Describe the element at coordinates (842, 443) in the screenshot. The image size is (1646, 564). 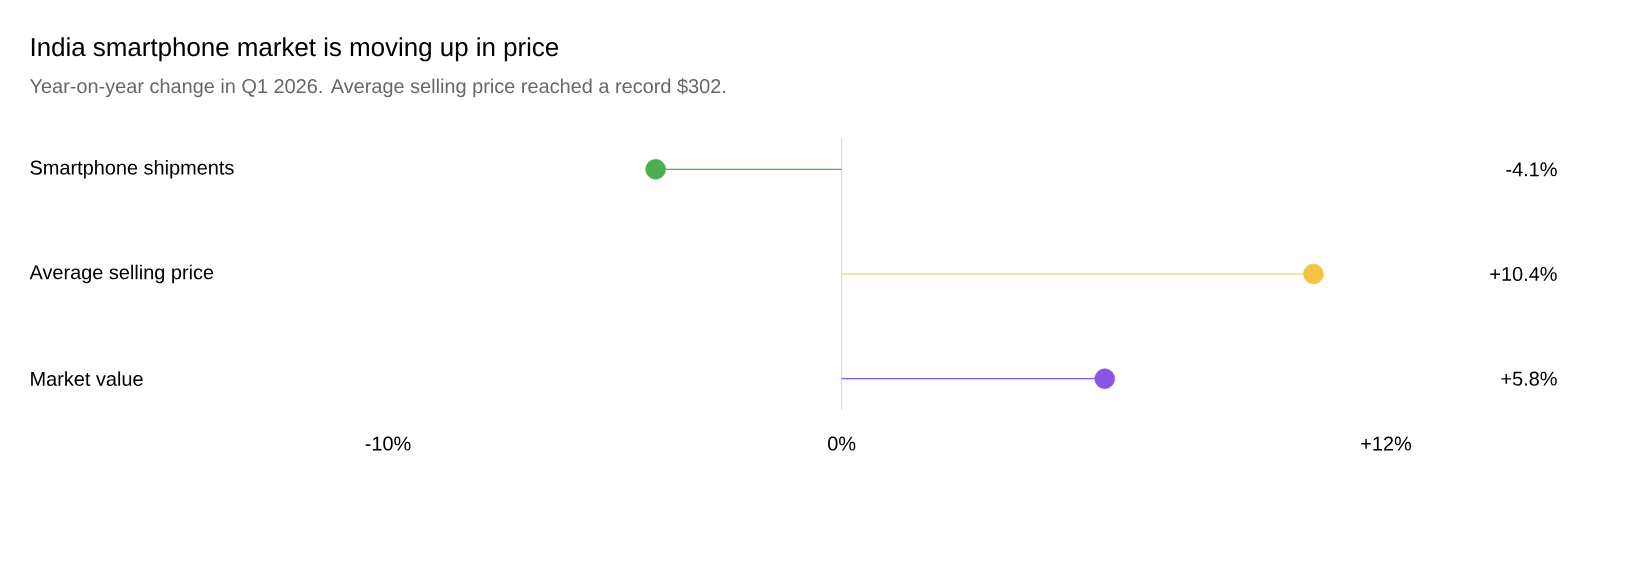
I see `x-tick-label: 0%` at that location.